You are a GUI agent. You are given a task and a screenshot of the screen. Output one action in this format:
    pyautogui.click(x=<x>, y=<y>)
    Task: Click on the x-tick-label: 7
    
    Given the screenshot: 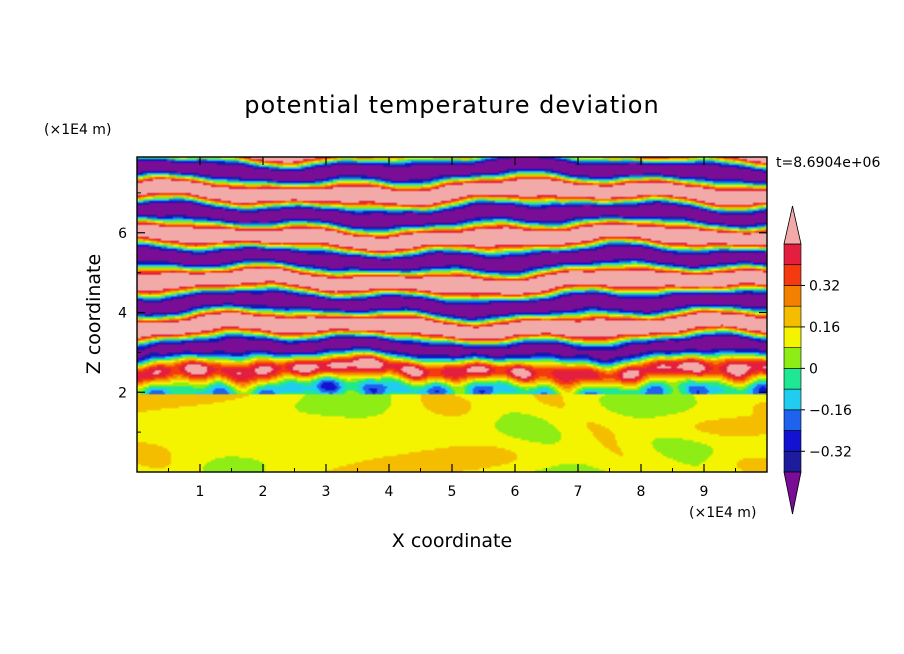 What is the action you would take?
    pyautogui.click(x=578, y=492)
    